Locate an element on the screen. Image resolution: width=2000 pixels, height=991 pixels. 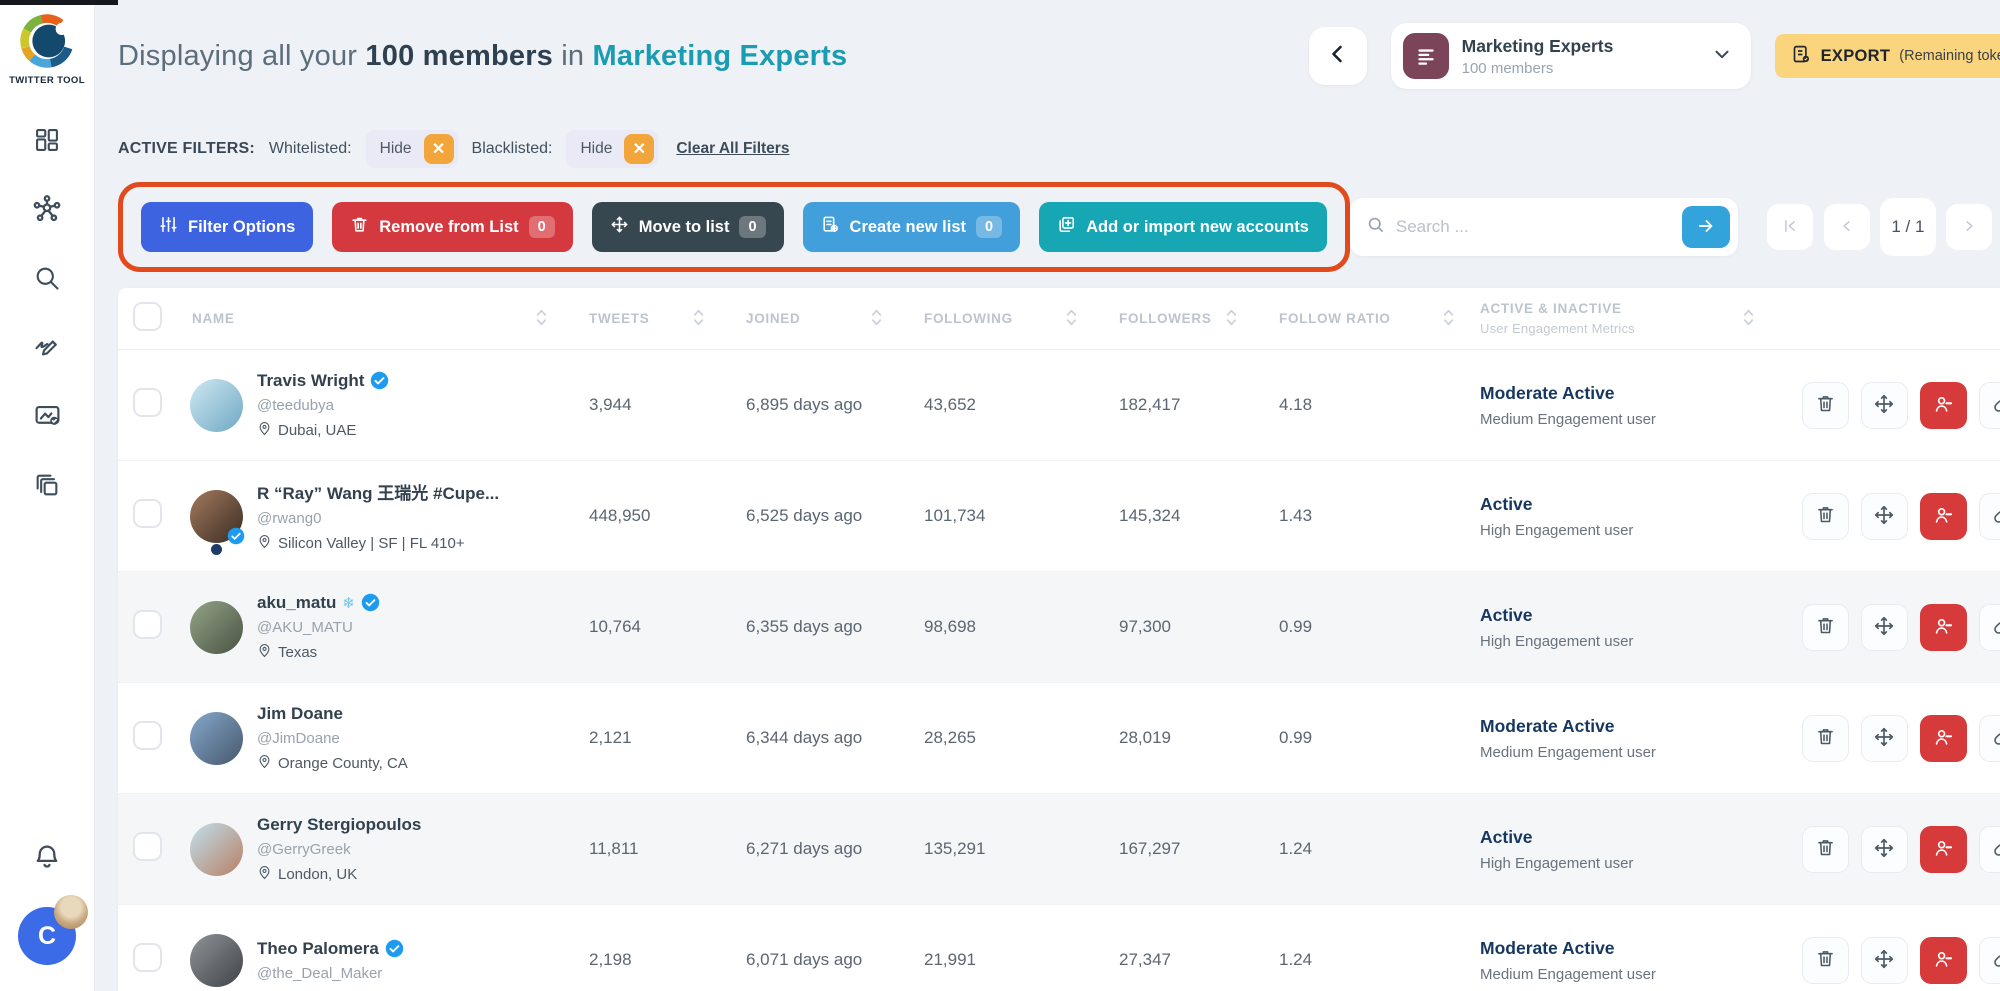
filter-options-button: Filter Options is located at coordinates (227, 227).